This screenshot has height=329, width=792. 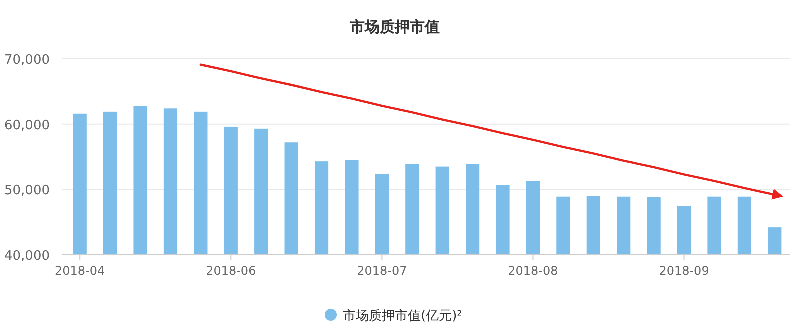 I want to click on x-tick-label: 2018-08, so click(x=533, y=271).